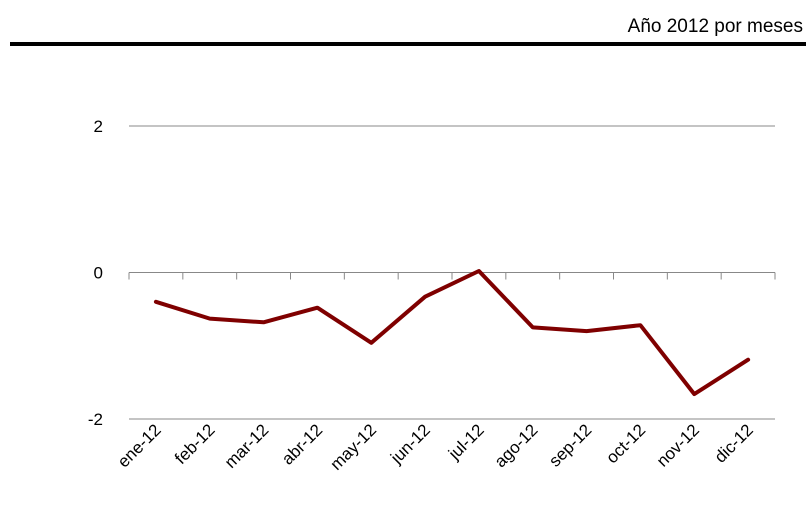 This screenshot has width=811, height=507. I want to click on x-tick-label: mar-12, so click(247, 446).